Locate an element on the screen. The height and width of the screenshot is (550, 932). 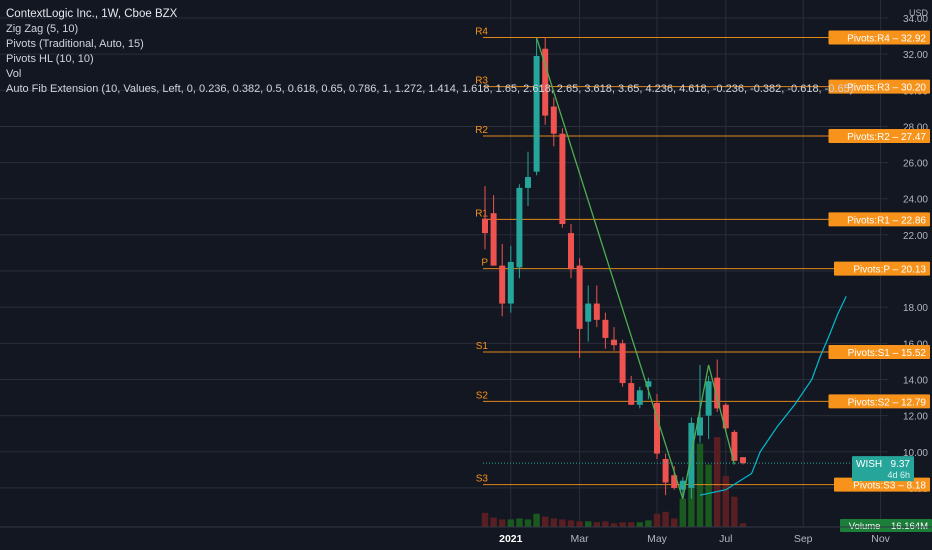
last-price-badge is located at coordinates (883, 469).